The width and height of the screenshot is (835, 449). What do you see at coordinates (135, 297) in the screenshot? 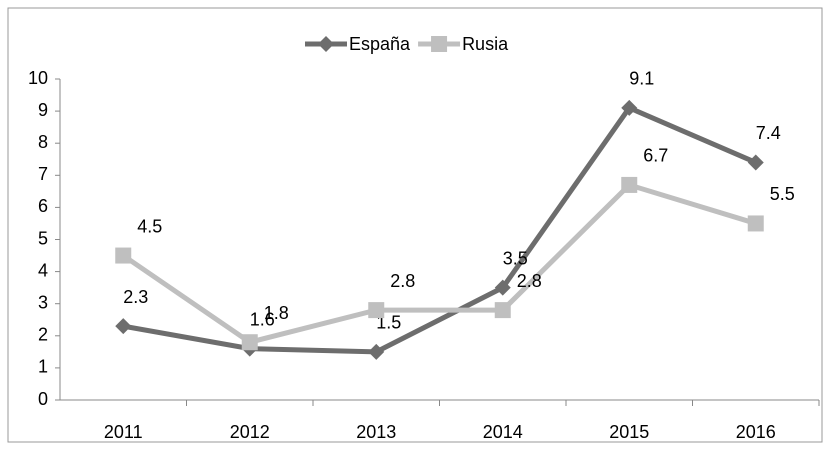
I see `data-label: 2.3` at bounding box center [135, 297].